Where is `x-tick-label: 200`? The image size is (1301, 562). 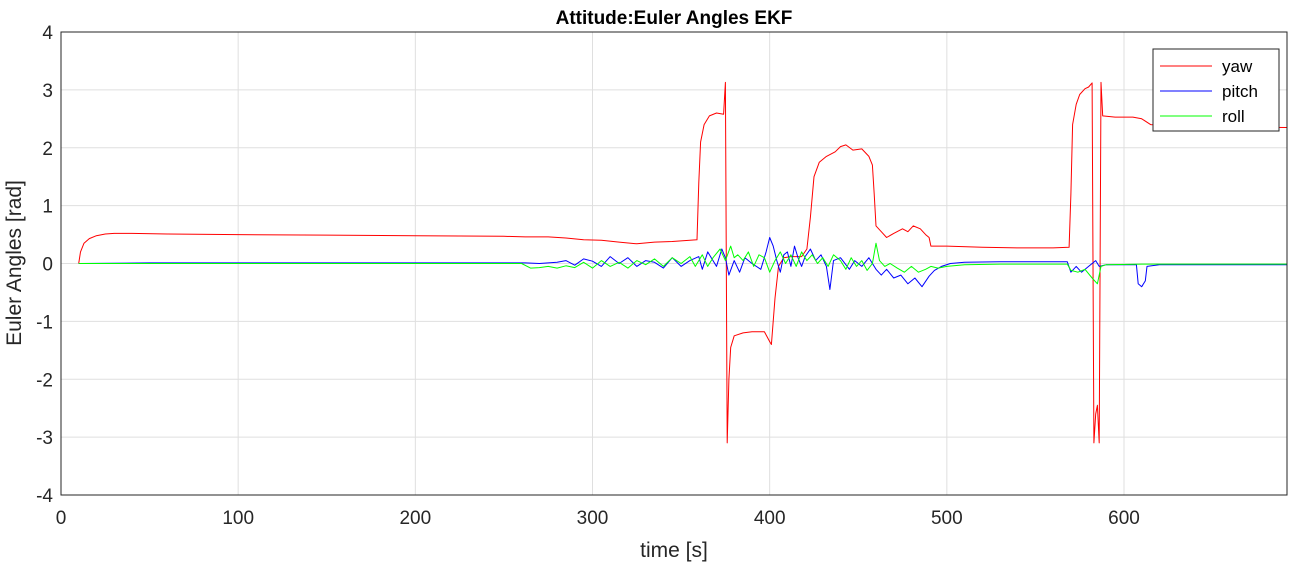
x-tick-label: 200 is located at coordinates (415, 518).